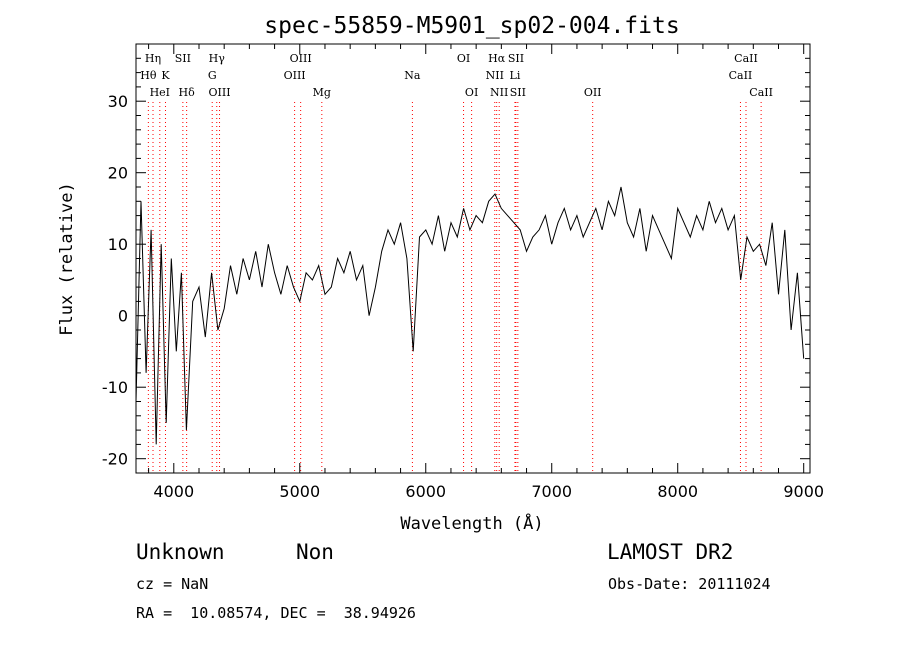  I want to click on sky-coordinates: RA = 10.08574, DEC = 38.94926, so click(276, 613).